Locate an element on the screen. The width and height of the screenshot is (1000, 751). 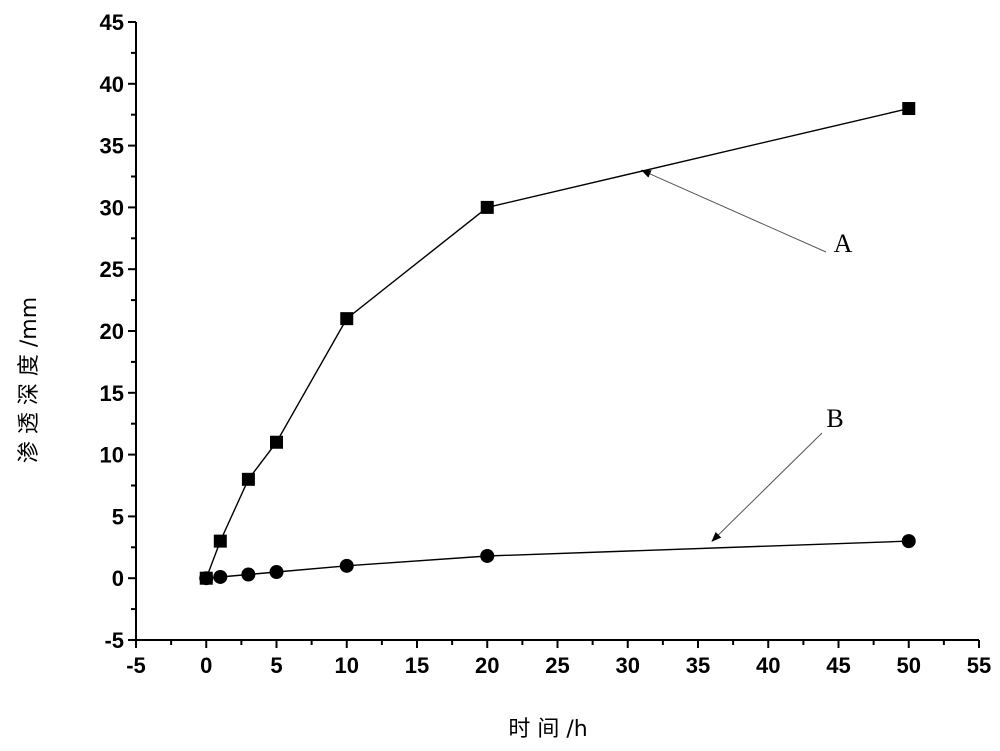
y-tick-label: 30 is located at coordinates (112, 207).